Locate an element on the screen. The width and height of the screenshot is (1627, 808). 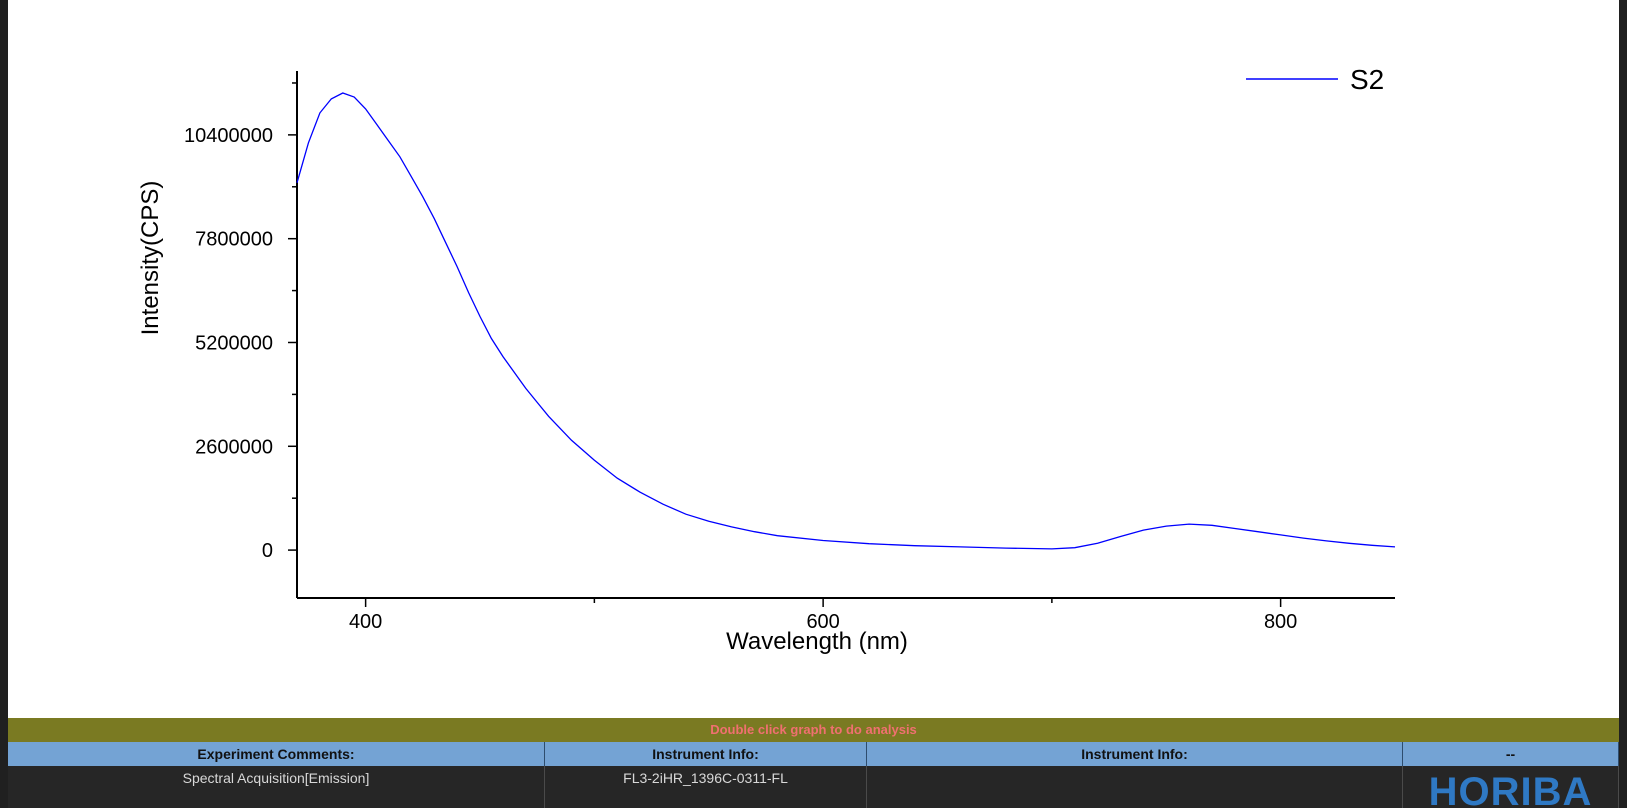
x-axis-title: Wavelength (nm) is located at coordinates (817, 641).